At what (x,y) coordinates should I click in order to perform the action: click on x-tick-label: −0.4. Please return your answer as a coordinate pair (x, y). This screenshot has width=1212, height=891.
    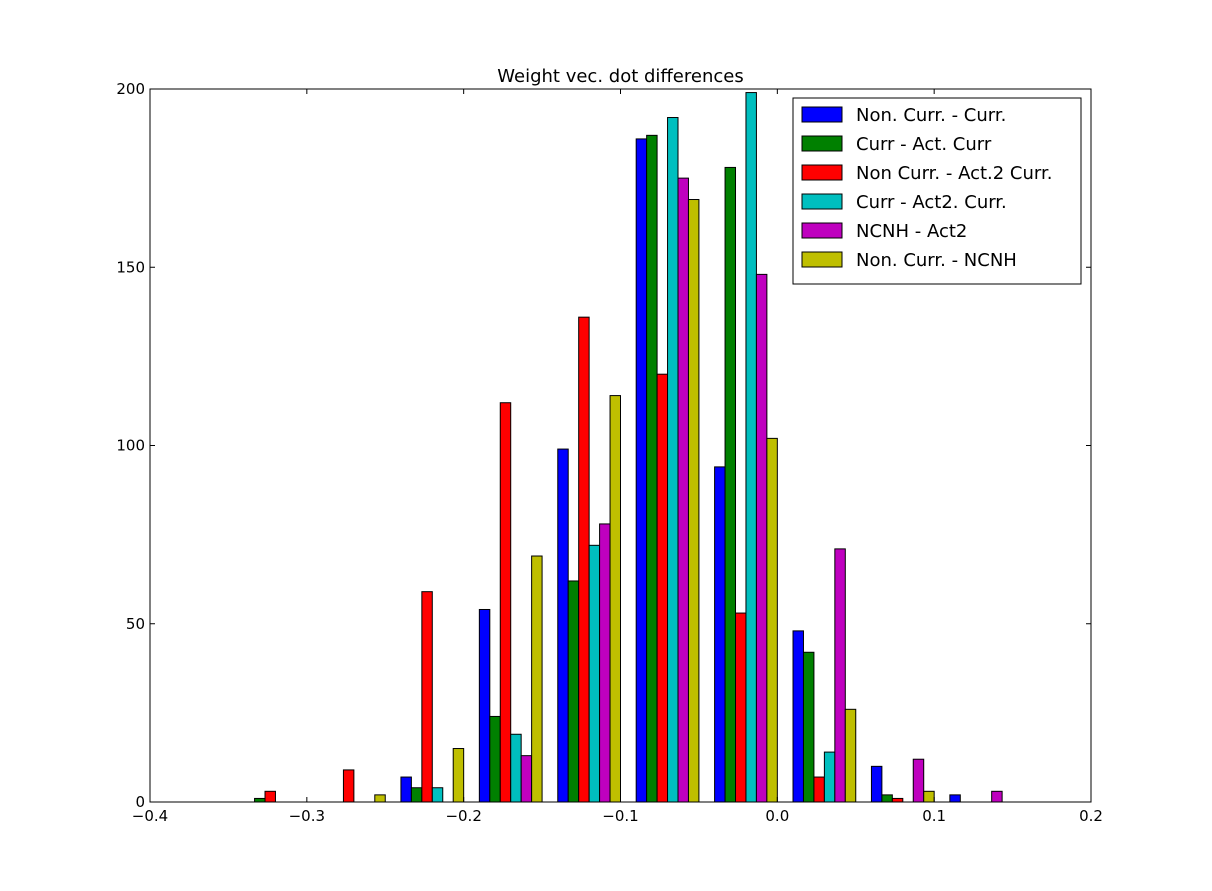
    Looking at the image, I should click on (150, 816).